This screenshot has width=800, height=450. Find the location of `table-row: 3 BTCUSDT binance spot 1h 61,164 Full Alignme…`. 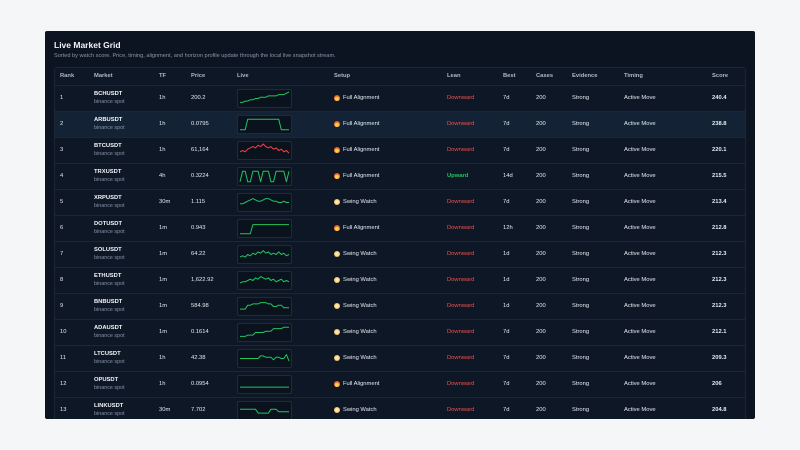

table-row: 3 BTCUSDT binance spot 1h 61,164 Full Alignme… is located at coordinates (400, 150).